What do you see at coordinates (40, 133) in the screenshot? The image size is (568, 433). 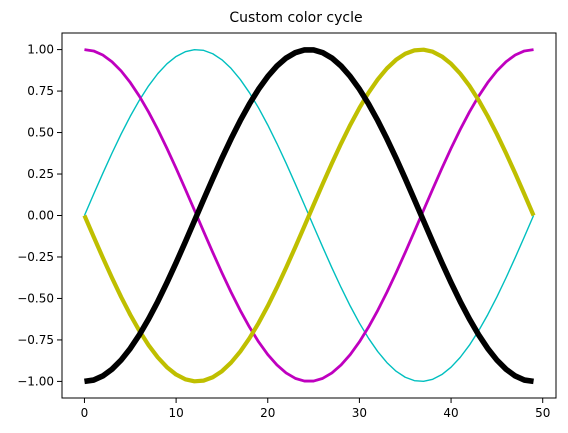 I see `y-tick-label: 0.50` at bounding box center [40, 133].